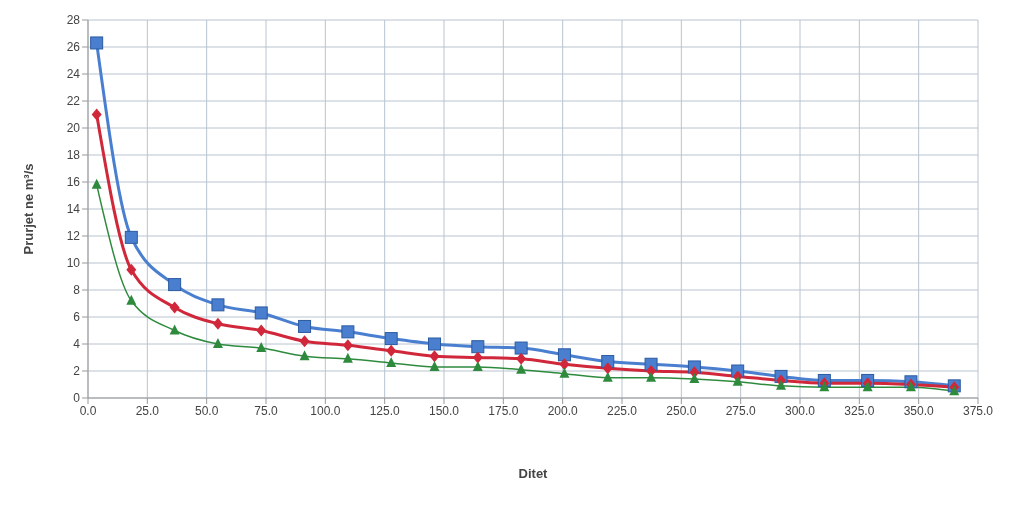 This screenshot has height=527, width=1018. What do you see at coordinates (73, 128) in the screenshot?
I see `y-tick-label: 20` at bounding box center [73, 128].